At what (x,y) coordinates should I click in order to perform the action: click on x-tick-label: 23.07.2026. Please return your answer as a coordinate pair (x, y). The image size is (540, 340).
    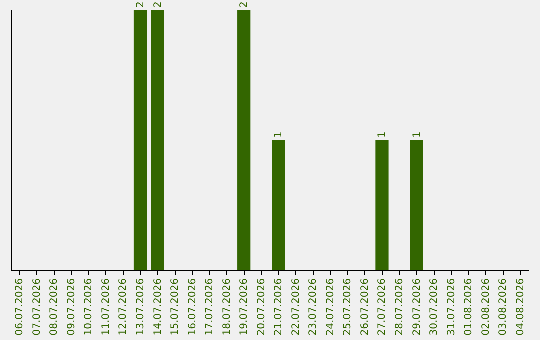
    Looking at the image, I should click on (314, 307).